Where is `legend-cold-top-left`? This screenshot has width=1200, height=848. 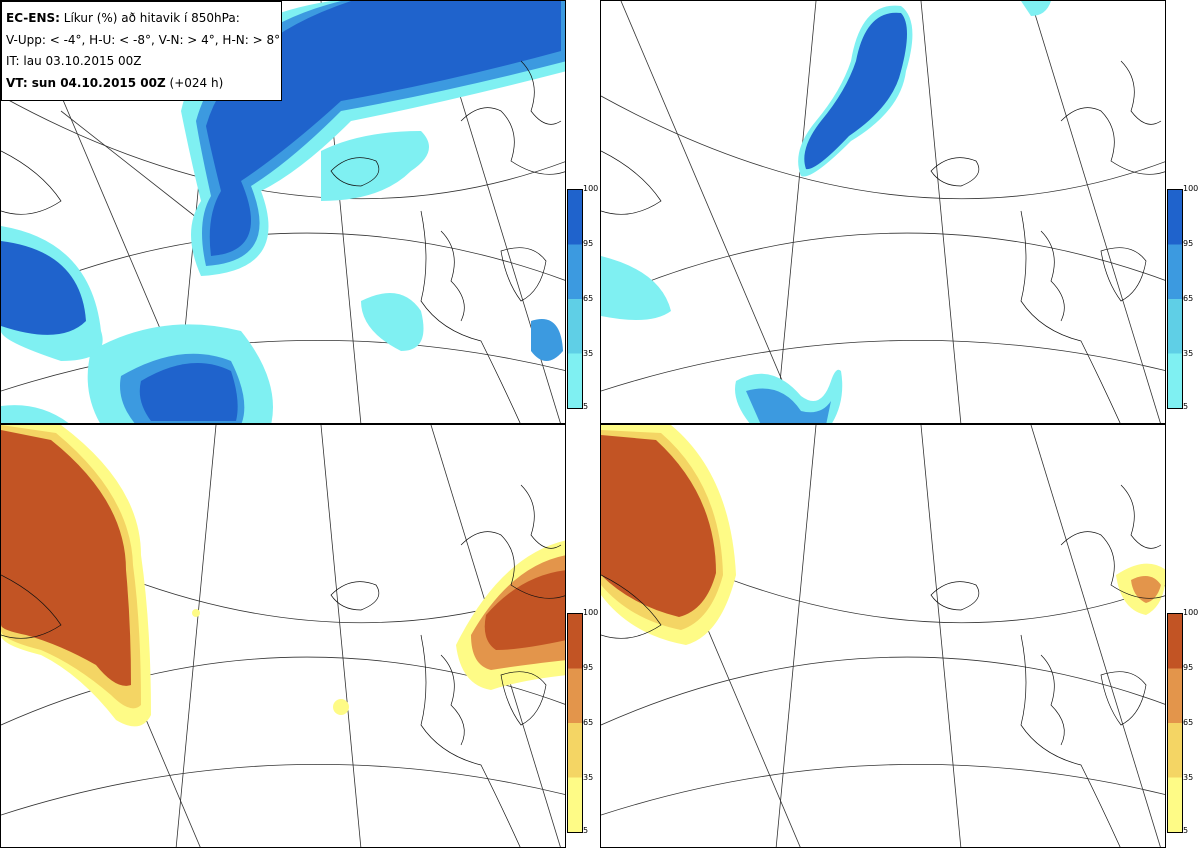
legend-cold-top-left is located at coordinates (575, 299).